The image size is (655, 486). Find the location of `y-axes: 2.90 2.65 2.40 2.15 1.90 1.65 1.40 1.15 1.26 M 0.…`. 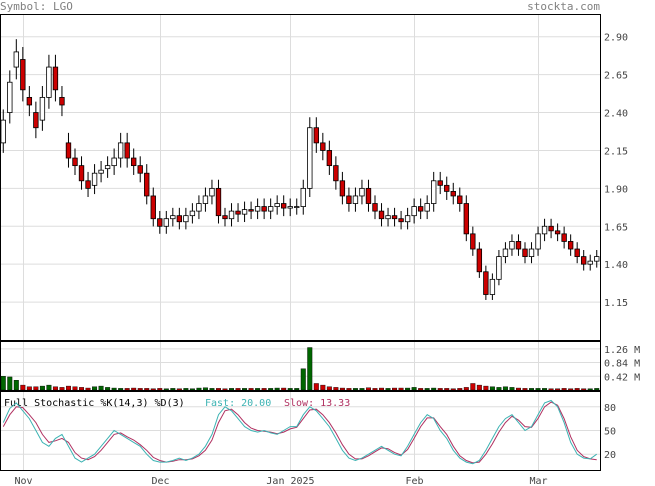

y-axes: 2.90 2.65 2.40 2.15 1.90 1.65 1.40 1.15 1.26 M 0.… is located at coordinates (622, 247).